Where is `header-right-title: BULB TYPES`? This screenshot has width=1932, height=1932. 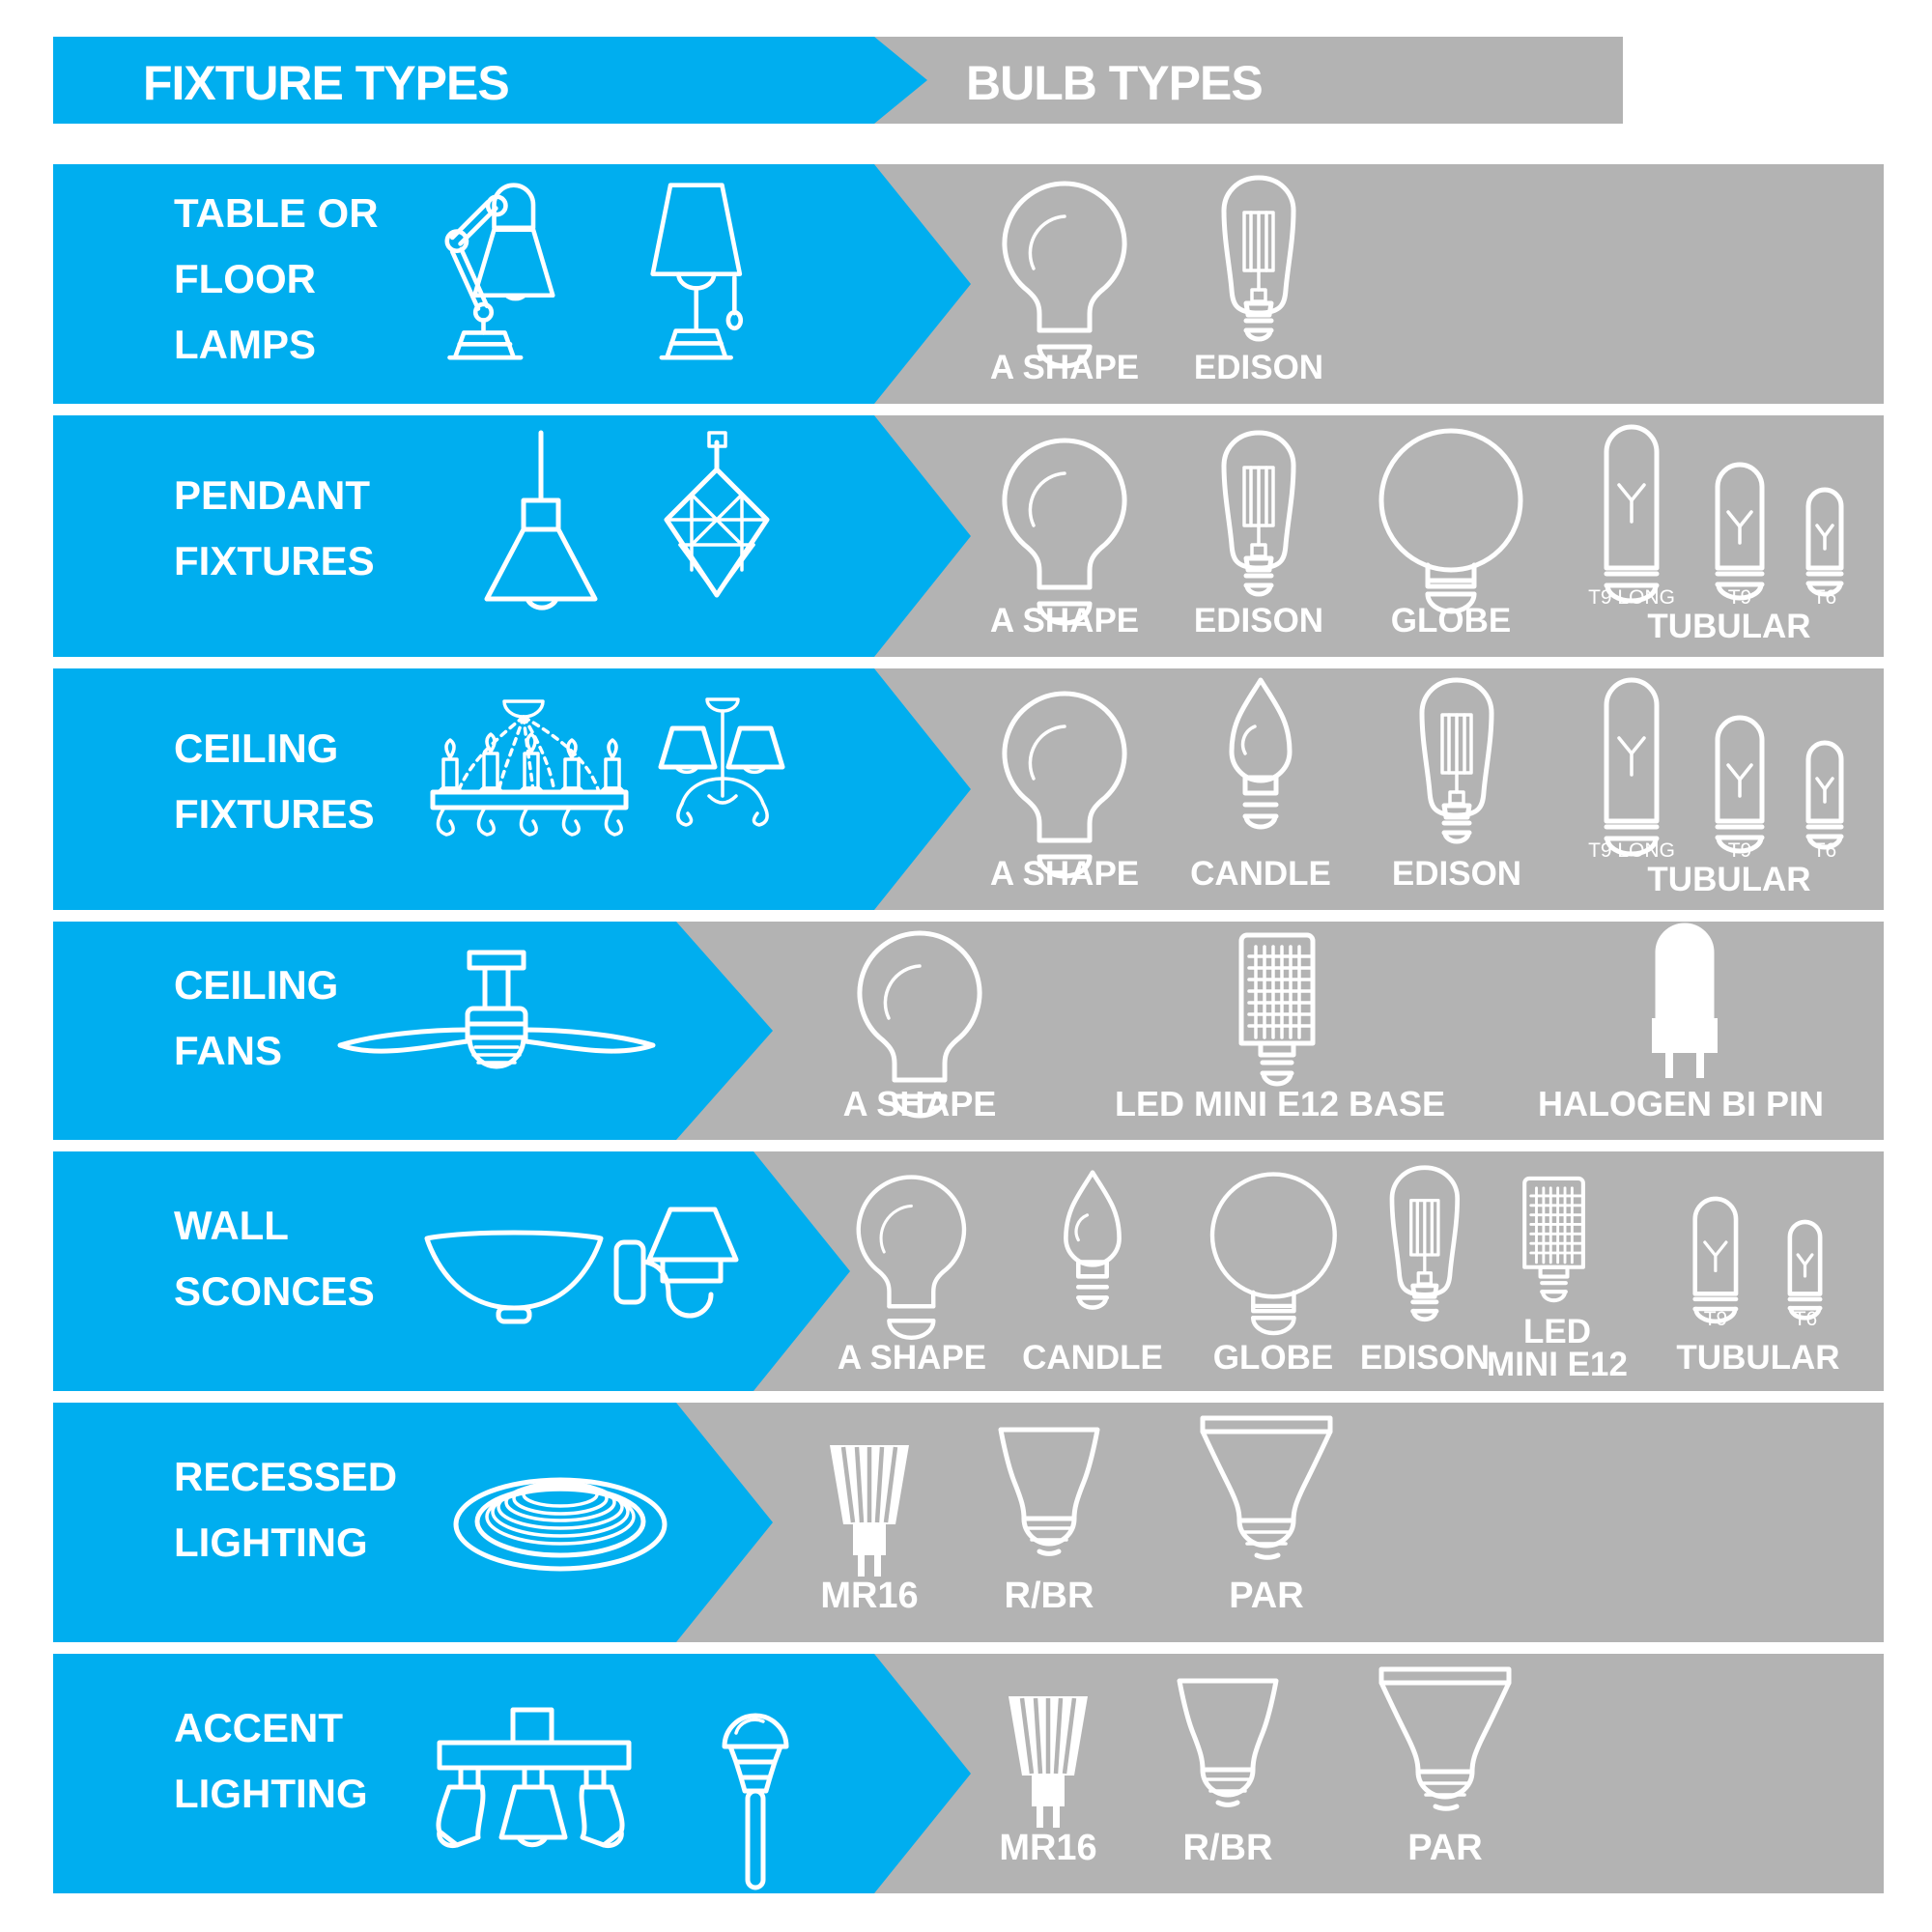
header-right-title: BULB TYPES is located at coordinates (1114, 83).